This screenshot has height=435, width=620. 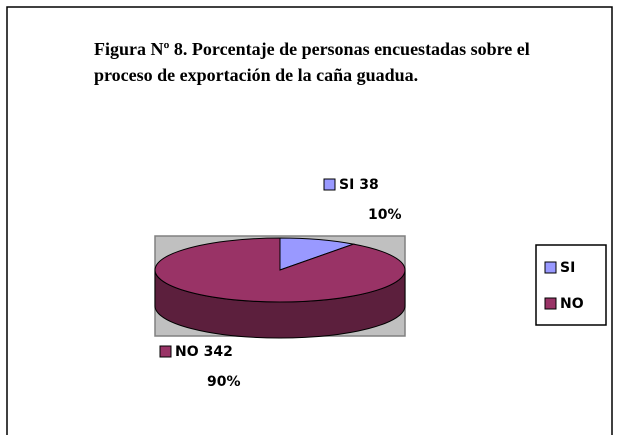 I want to click on data-label: NO 342, so click(x=204, y=352).